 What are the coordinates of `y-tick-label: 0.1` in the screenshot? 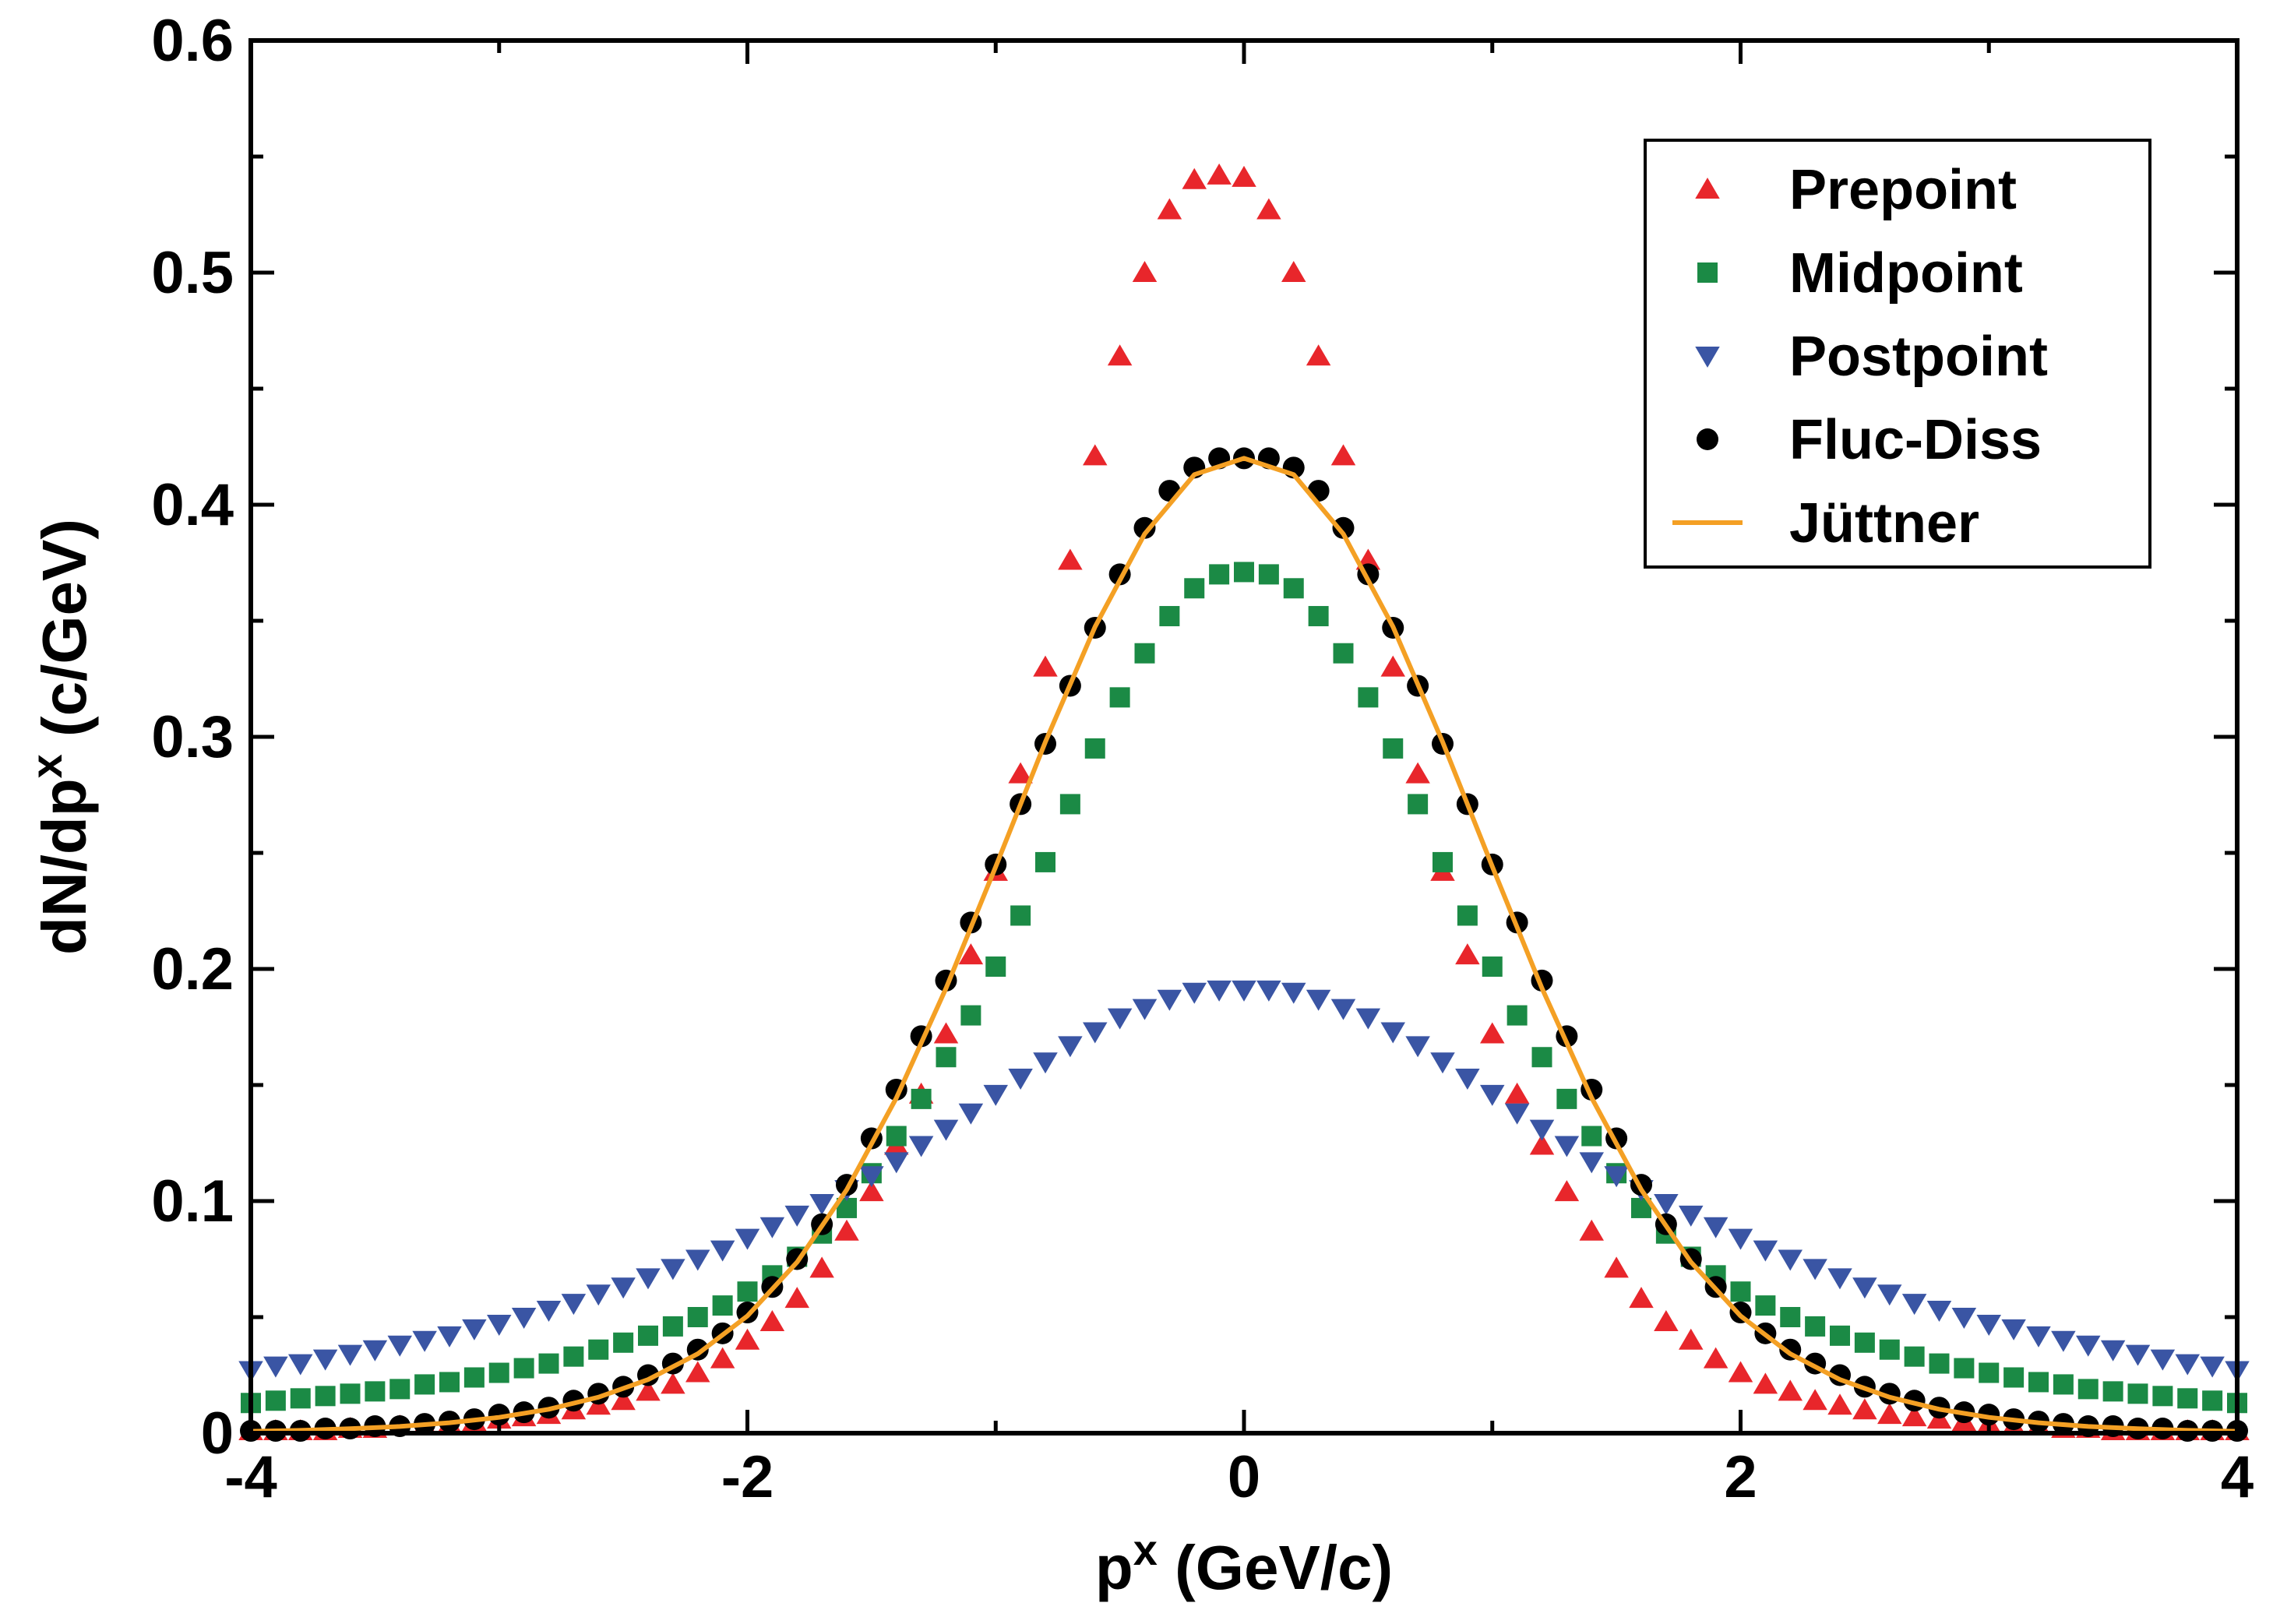 It's located at (192, 1201).